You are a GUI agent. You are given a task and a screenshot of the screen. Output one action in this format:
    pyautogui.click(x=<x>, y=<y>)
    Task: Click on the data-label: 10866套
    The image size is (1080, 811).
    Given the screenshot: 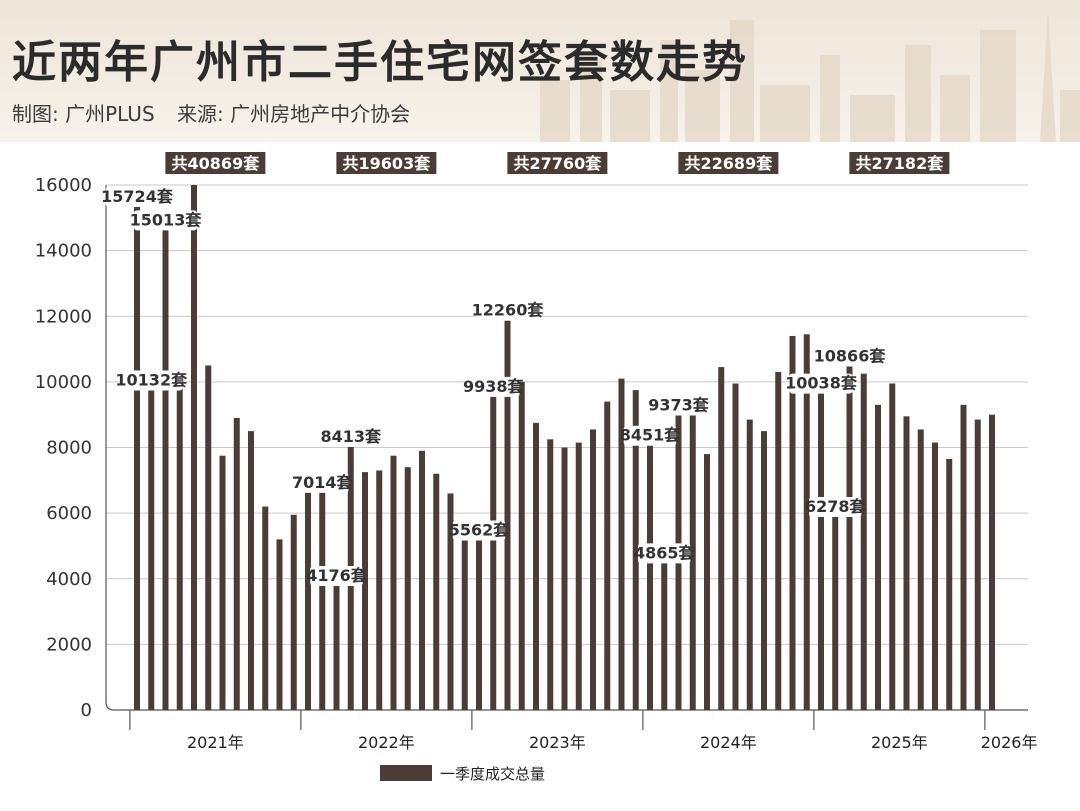 What is the action you would take?
    pyautogui.click(x=850, y=355)
    